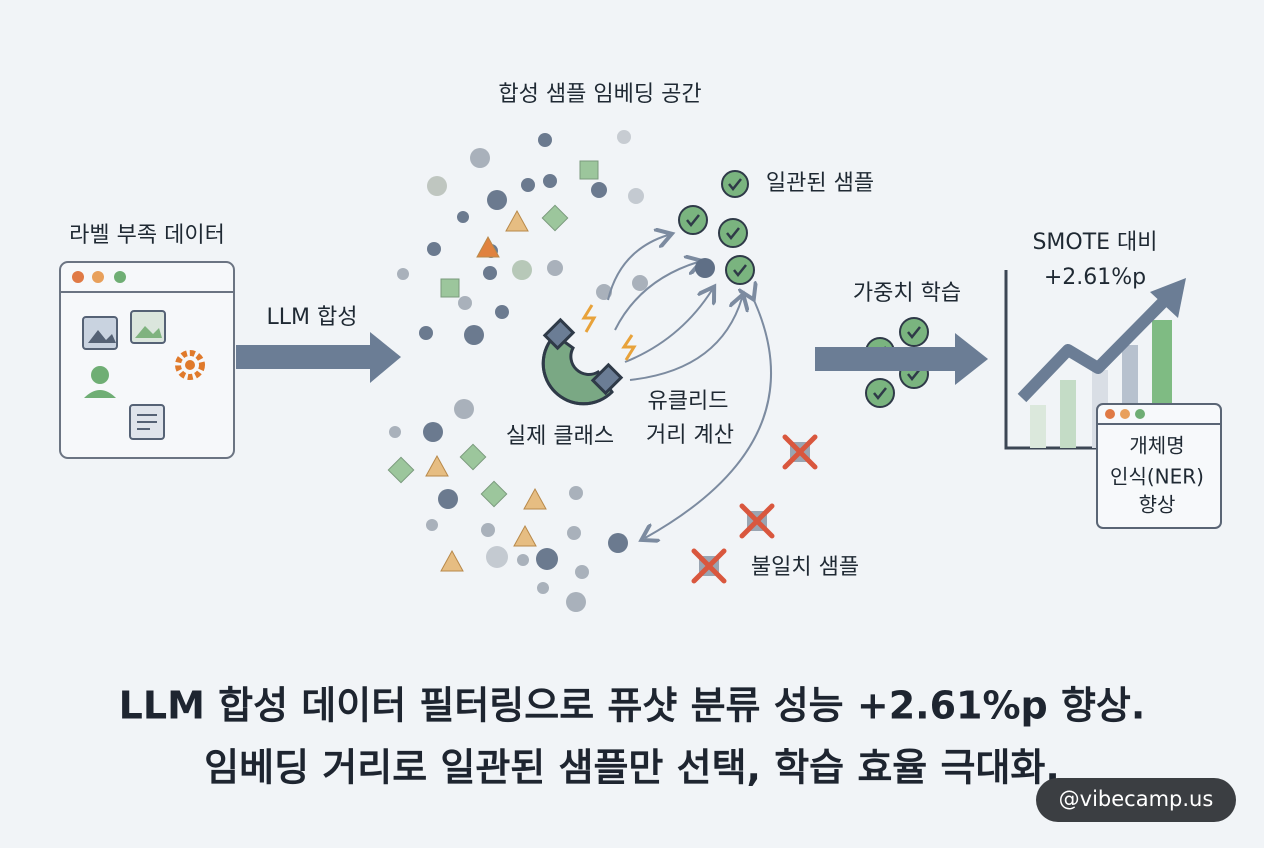 The height and width of the screenshot is (848, 1264). I want to click on watermark: @vibecamp.us, so click(1136, 799).